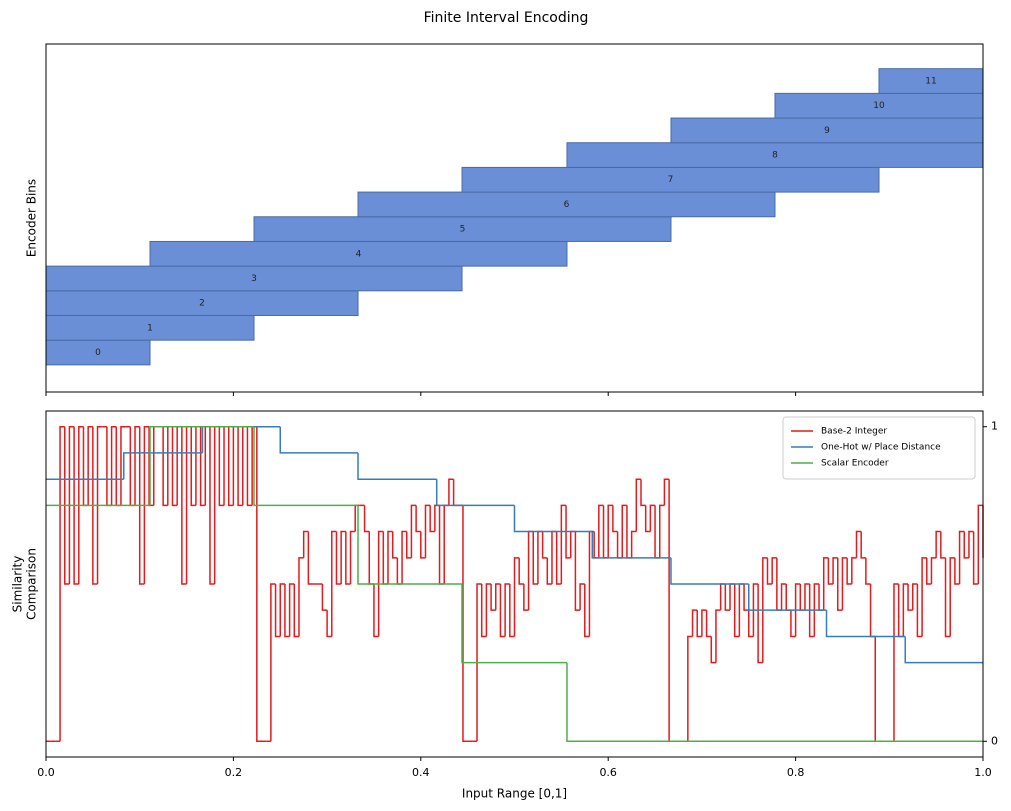 This screenshot has height=811, width=1011. I want to click on figure-title: Finite Interval Encoding, so click(506, 18).